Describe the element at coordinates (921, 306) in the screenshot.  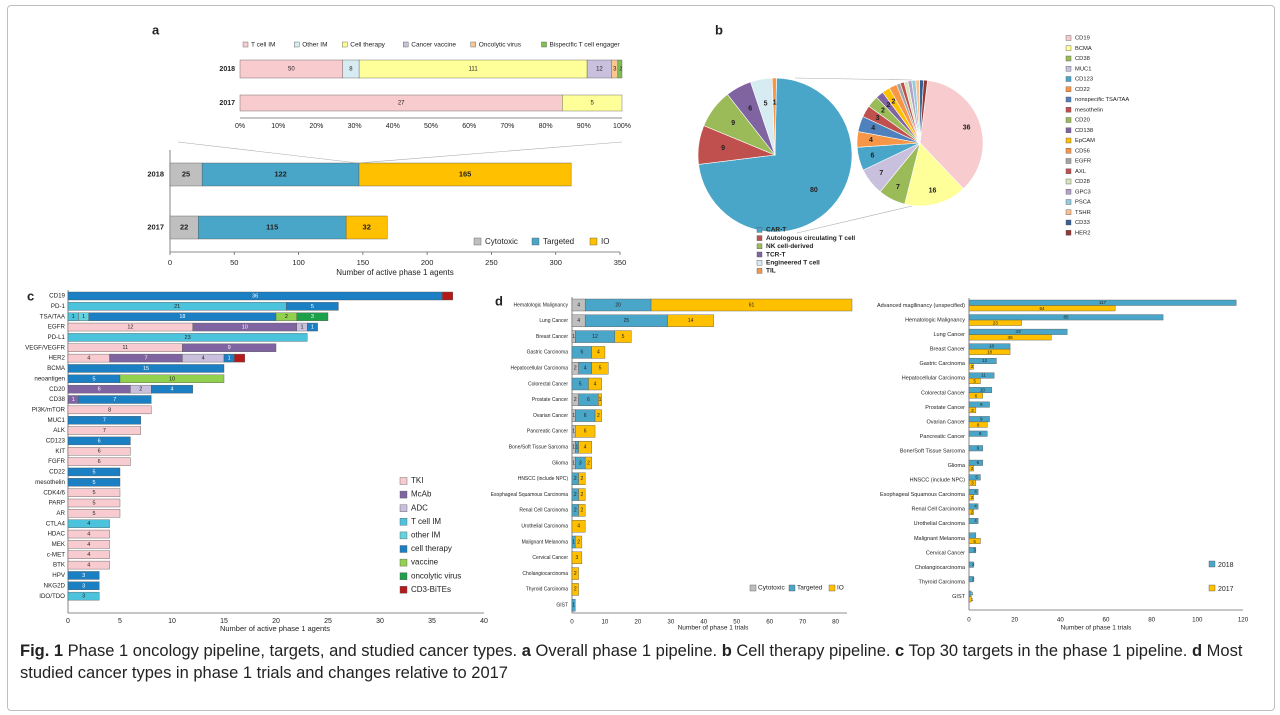
I see `row-label-dr-0: Advanced magllinancy (unspecified)` at that location.